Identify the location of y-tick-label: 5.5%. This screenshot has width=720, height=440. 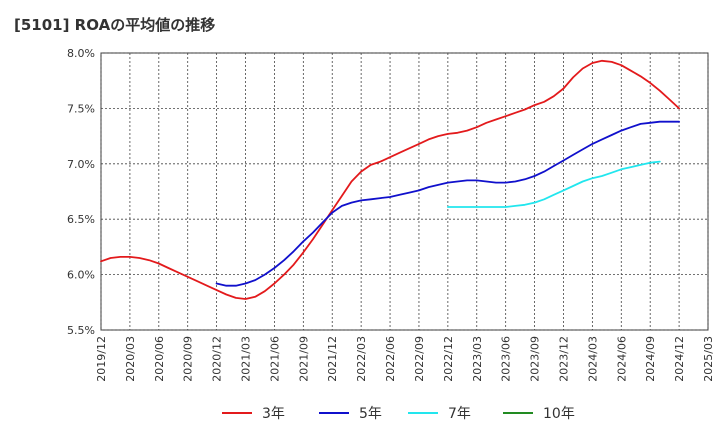
(81, 330).